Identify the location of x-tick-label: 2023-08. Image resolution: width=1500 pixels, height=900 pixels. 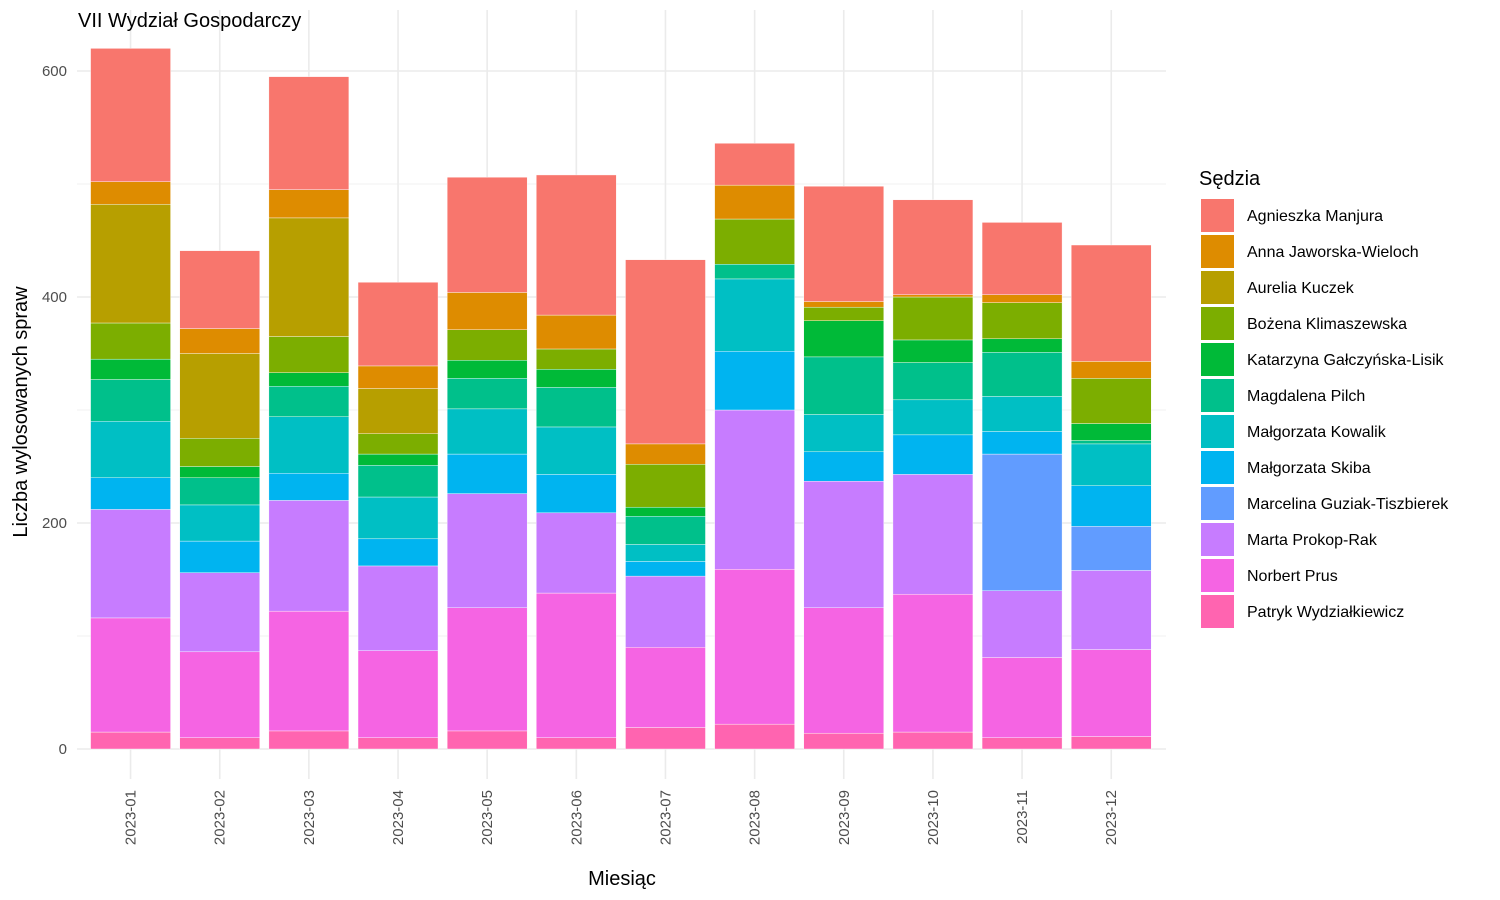
(755, 817).